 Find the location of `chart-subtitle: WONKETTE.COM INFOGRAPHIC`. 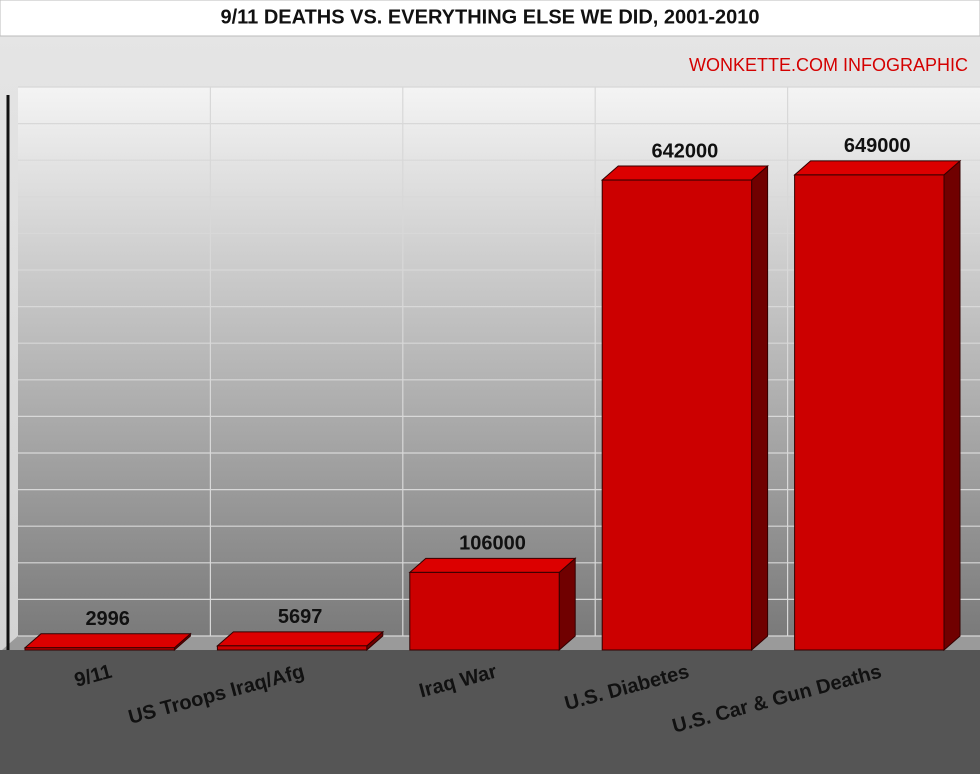

chart-subtitle: WONKETTE.COM INFOGRAPHIC is located at coordinates (828, 65).